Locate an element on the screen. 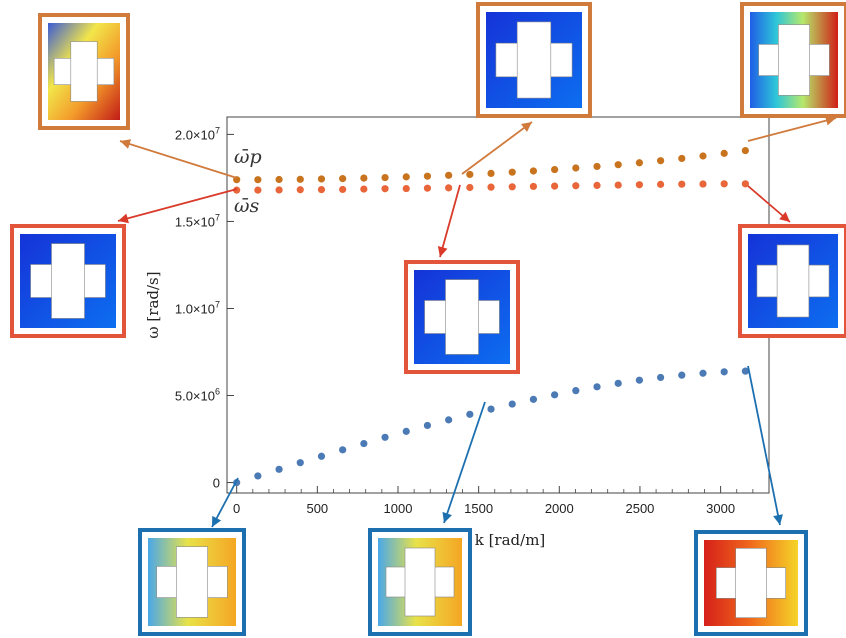 This screenshot has height=638, width=846. x-tick-label: 500 is located at coordinates (317, 508).